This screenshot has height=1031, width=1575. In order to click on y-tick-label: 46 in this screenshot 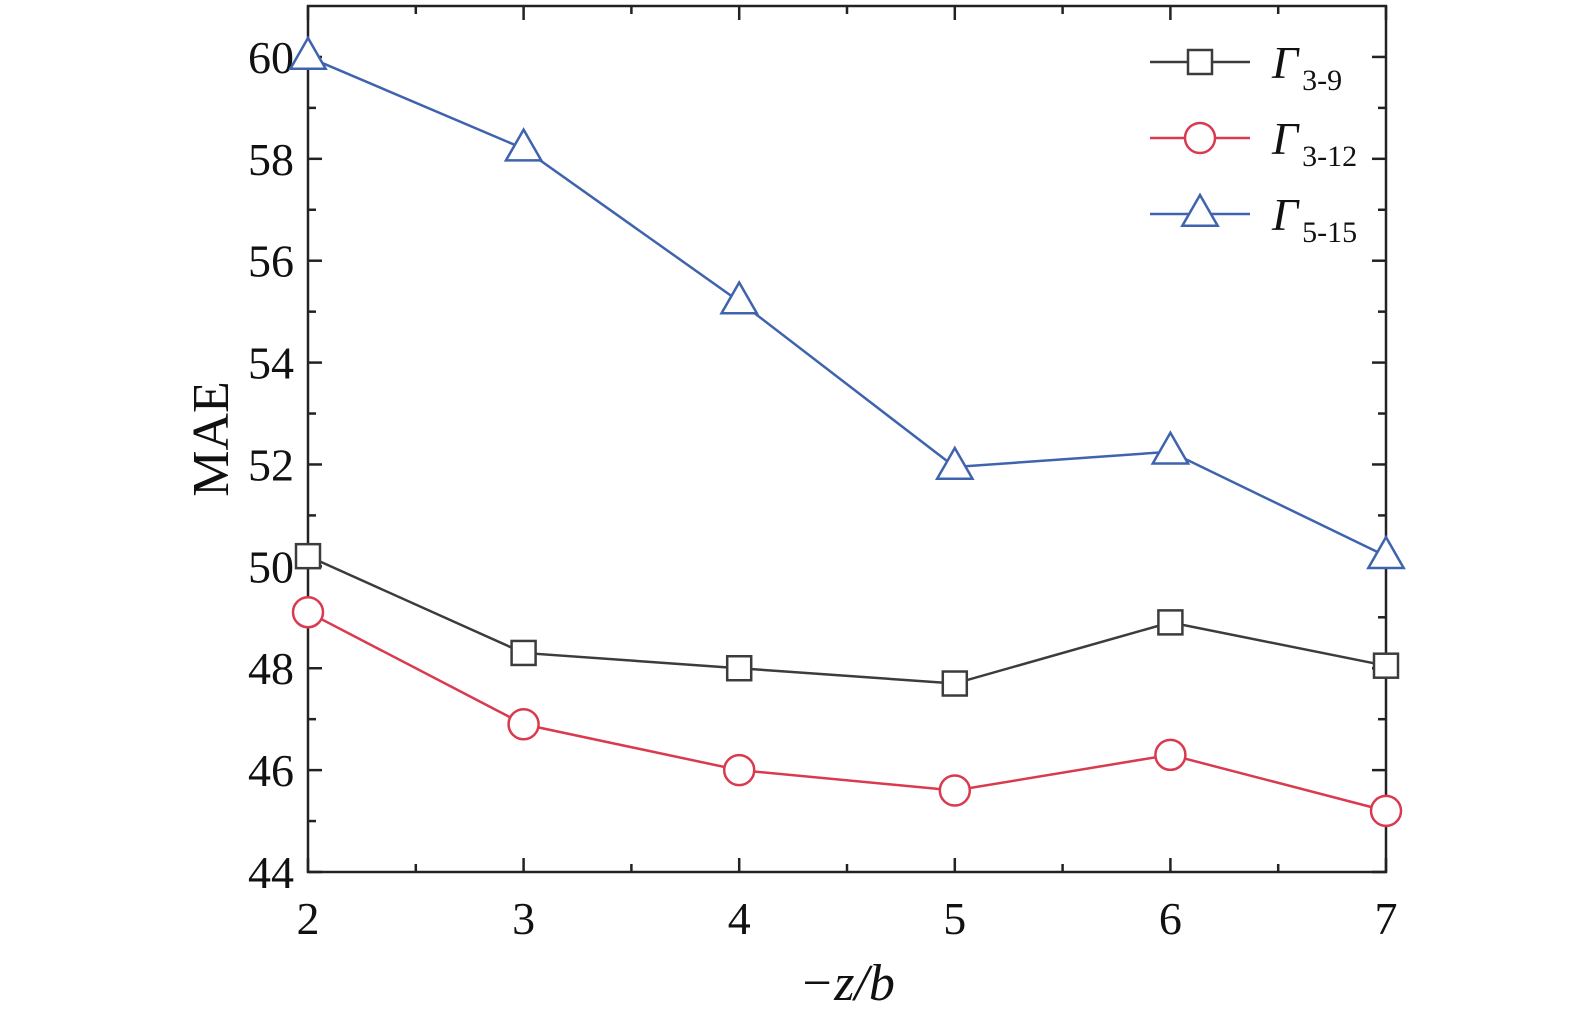, I will do `click(271, 770)`.